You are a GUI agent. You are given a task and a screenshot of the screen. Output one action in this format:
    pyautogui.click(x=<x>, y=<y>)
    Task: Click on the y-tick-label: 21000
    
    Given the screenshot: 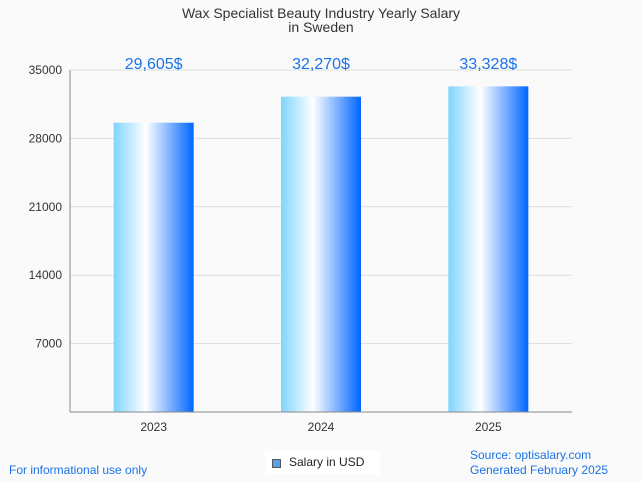 What is the action you would take?
    pyautogui.click(x=46, y=207)
    